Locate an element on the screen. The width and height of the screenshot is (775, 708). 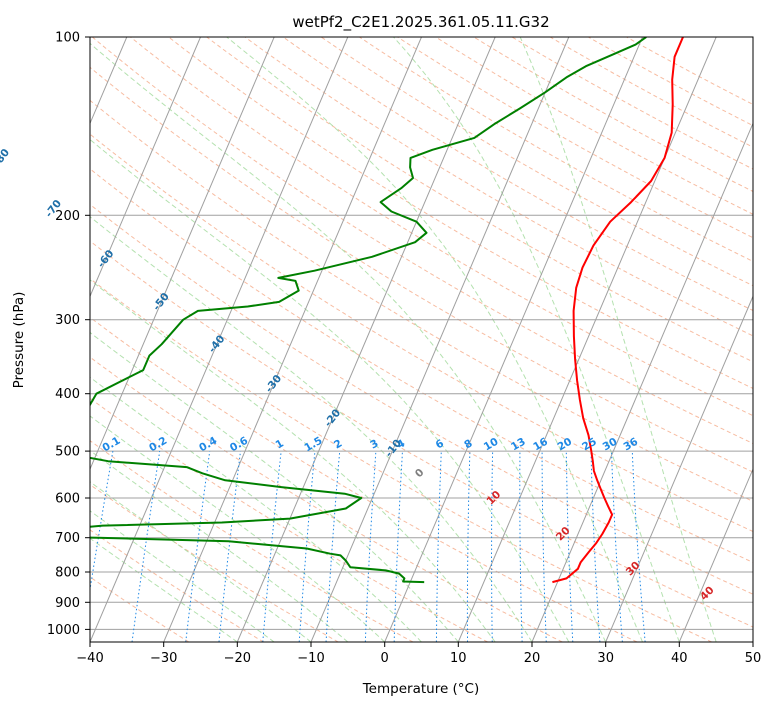
mixing-ratio-label: 6 is located at coordinates (440, 444).